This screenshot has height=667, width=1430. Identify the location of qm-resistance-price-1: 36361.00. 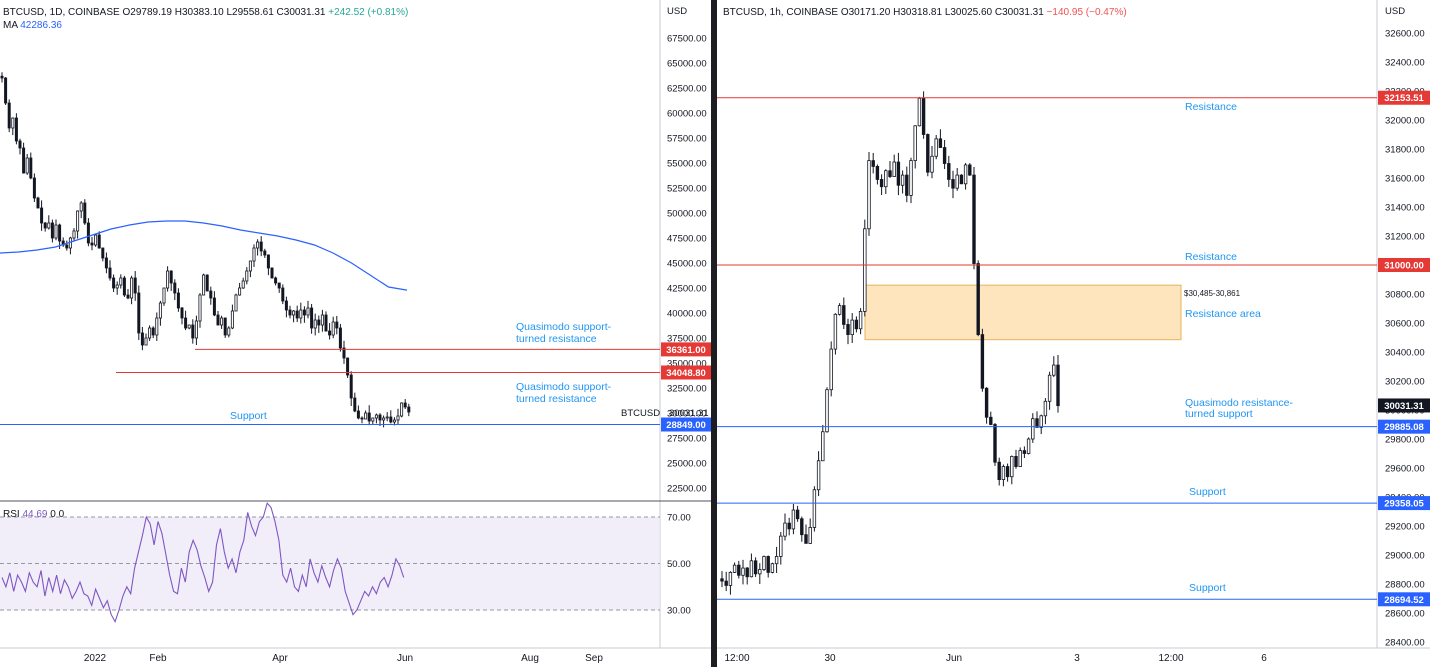
(686, 350).